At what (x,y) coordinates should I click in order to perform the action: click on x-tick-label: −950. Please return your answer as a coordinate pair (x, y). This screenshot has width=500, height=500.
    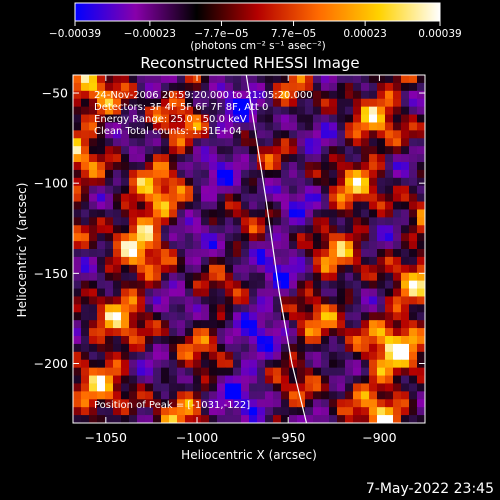
    Looking at the image, I should click on (288, 437).